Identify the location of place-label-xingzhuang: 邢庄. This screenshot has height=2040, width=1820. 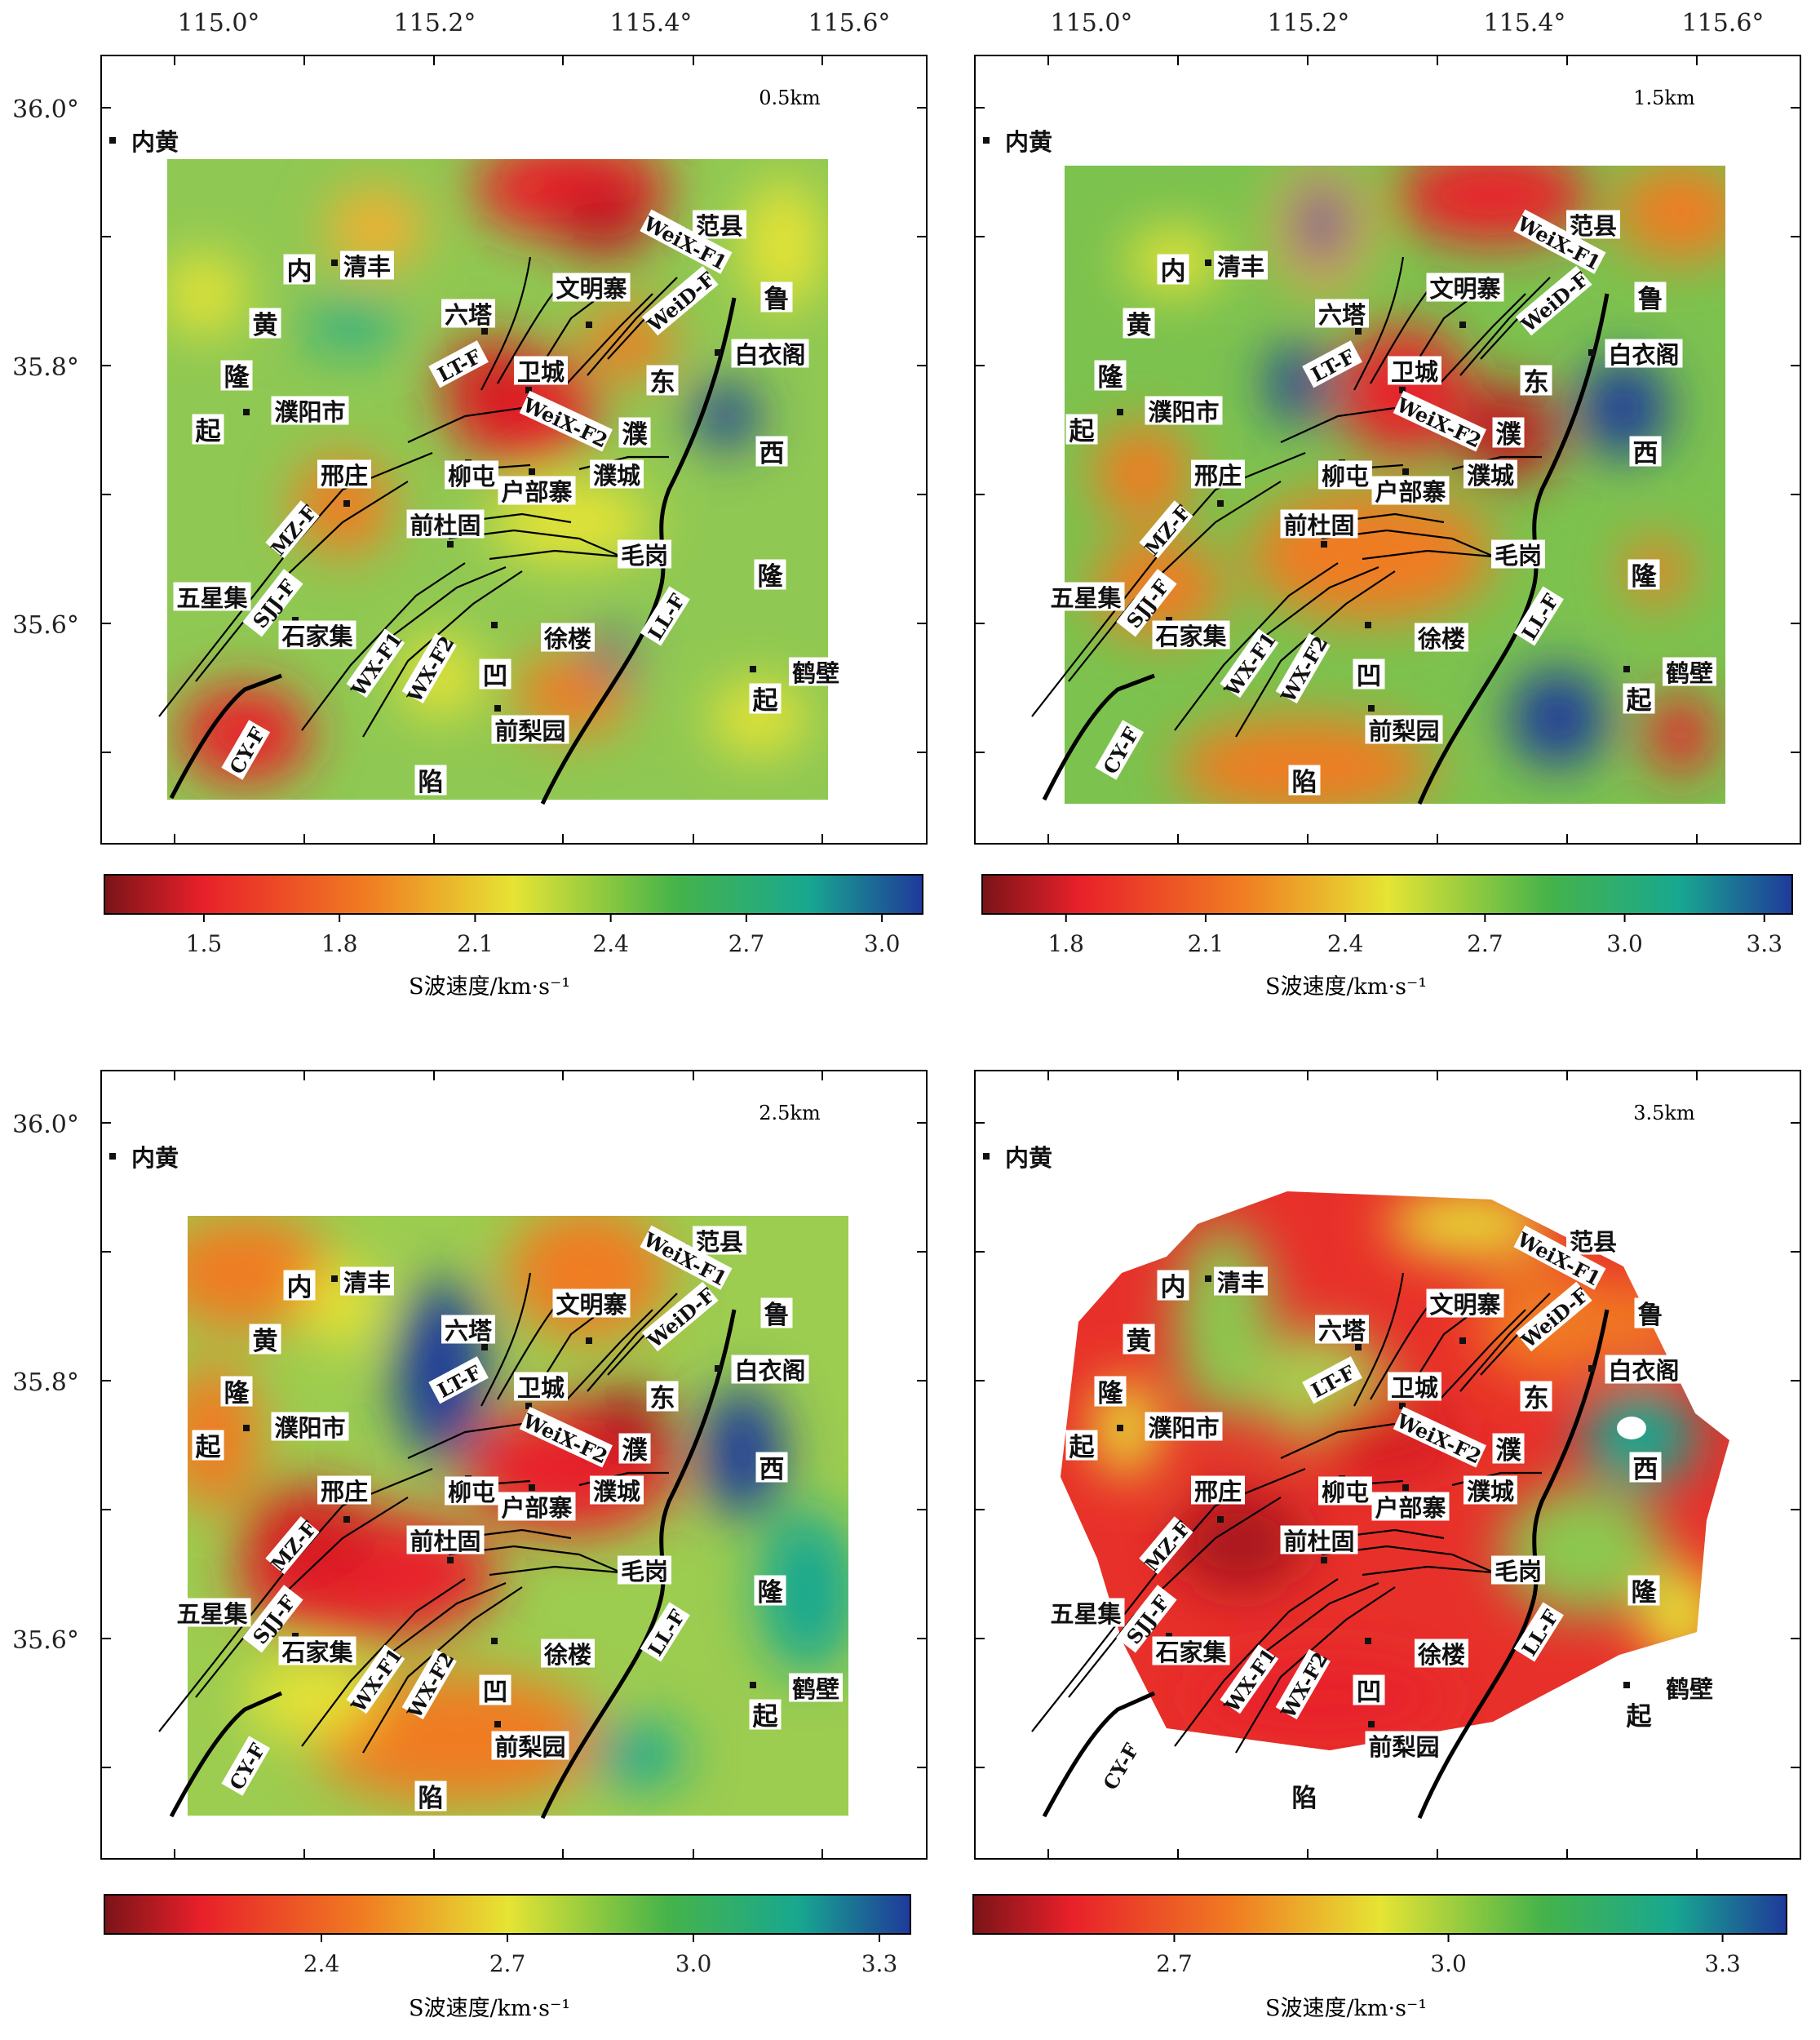
(1218, 1490).